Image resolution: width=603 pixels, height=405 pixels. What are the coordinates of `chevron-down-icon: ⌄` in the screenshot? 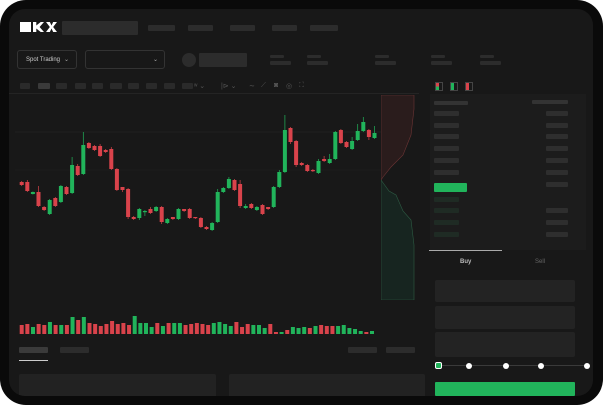 It's located at (67, 60).